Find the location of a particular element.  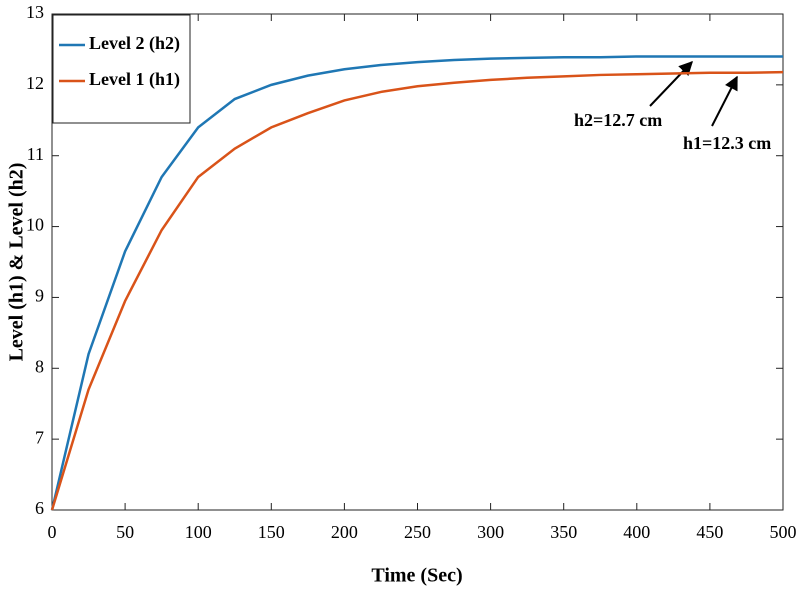

x-tick-label: 0 is located at coordinates (52, 532).